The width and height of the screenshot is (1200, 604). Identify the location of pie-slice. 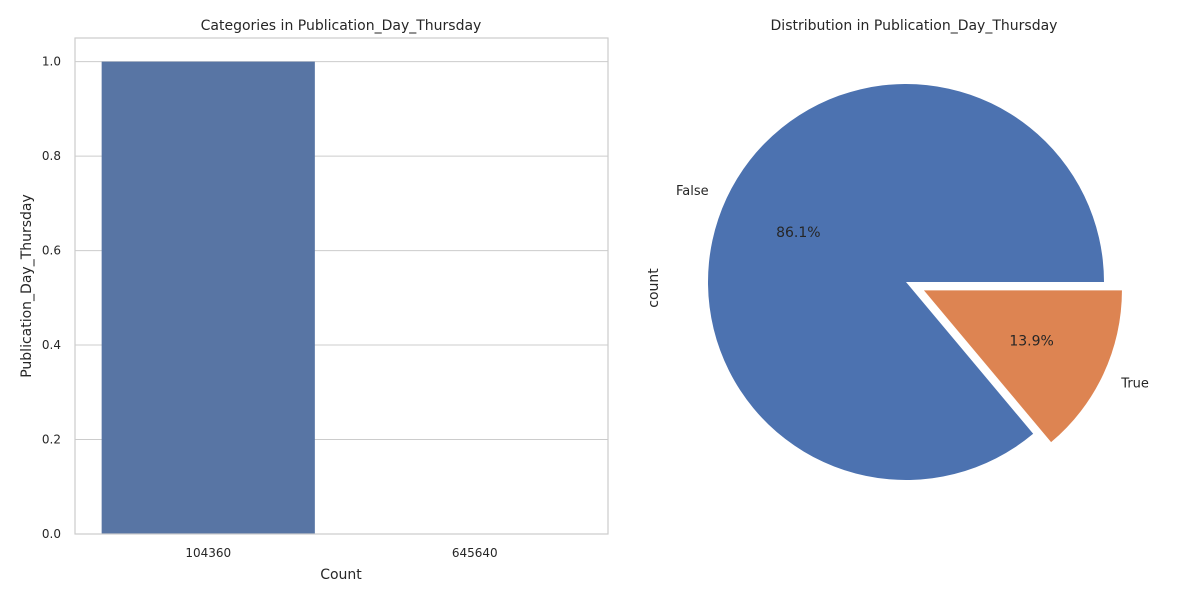
(1022, 366).